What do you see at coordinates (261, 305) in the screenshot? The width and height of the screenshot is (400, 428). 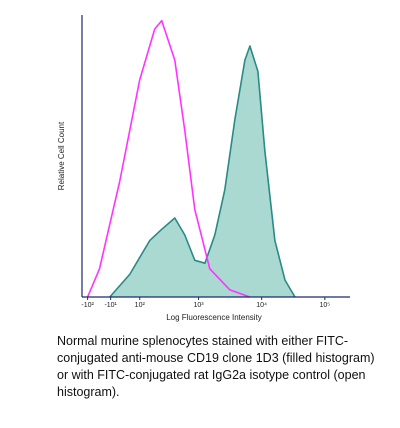 I see `x-tick-label: 10⁴` at bounding box center [261, 305].